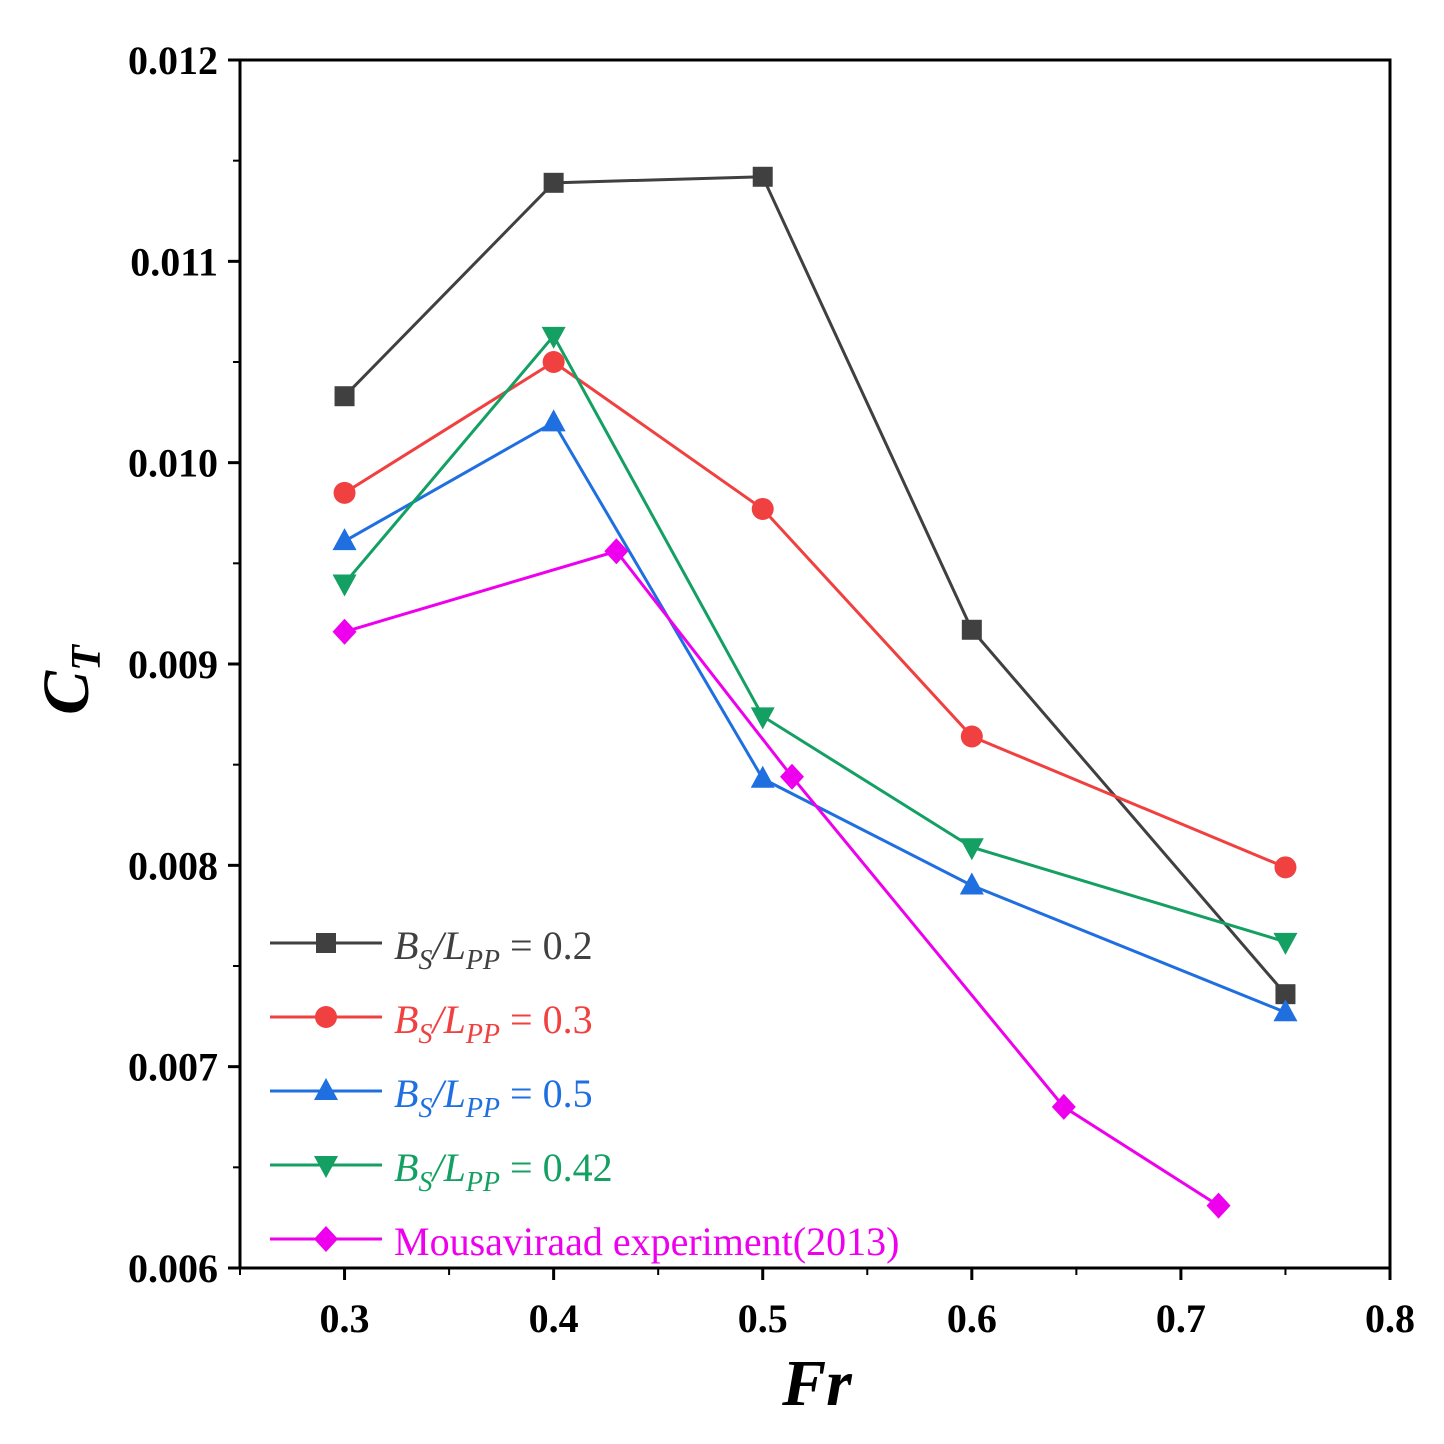 Image resolution: width=1444 pixels, height=1444 pixels. I want to click on legend-item: BS/LPP = 0.2, so click(431, 949).